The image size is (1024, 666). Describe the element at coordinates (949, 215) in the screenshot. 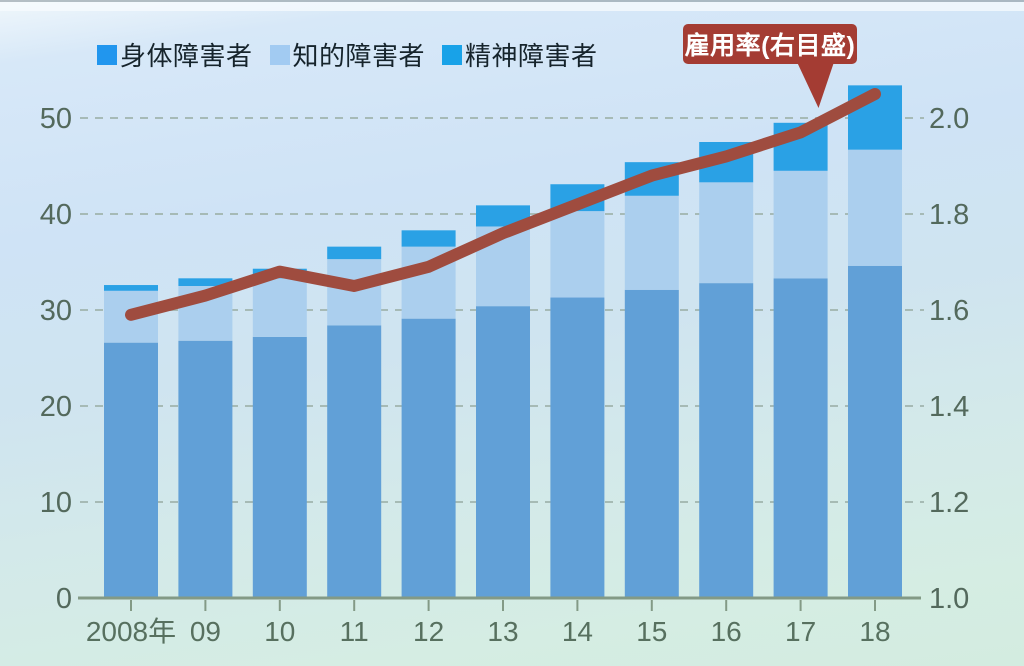

I see `right-axis-tick-label: 1.8` at that location.